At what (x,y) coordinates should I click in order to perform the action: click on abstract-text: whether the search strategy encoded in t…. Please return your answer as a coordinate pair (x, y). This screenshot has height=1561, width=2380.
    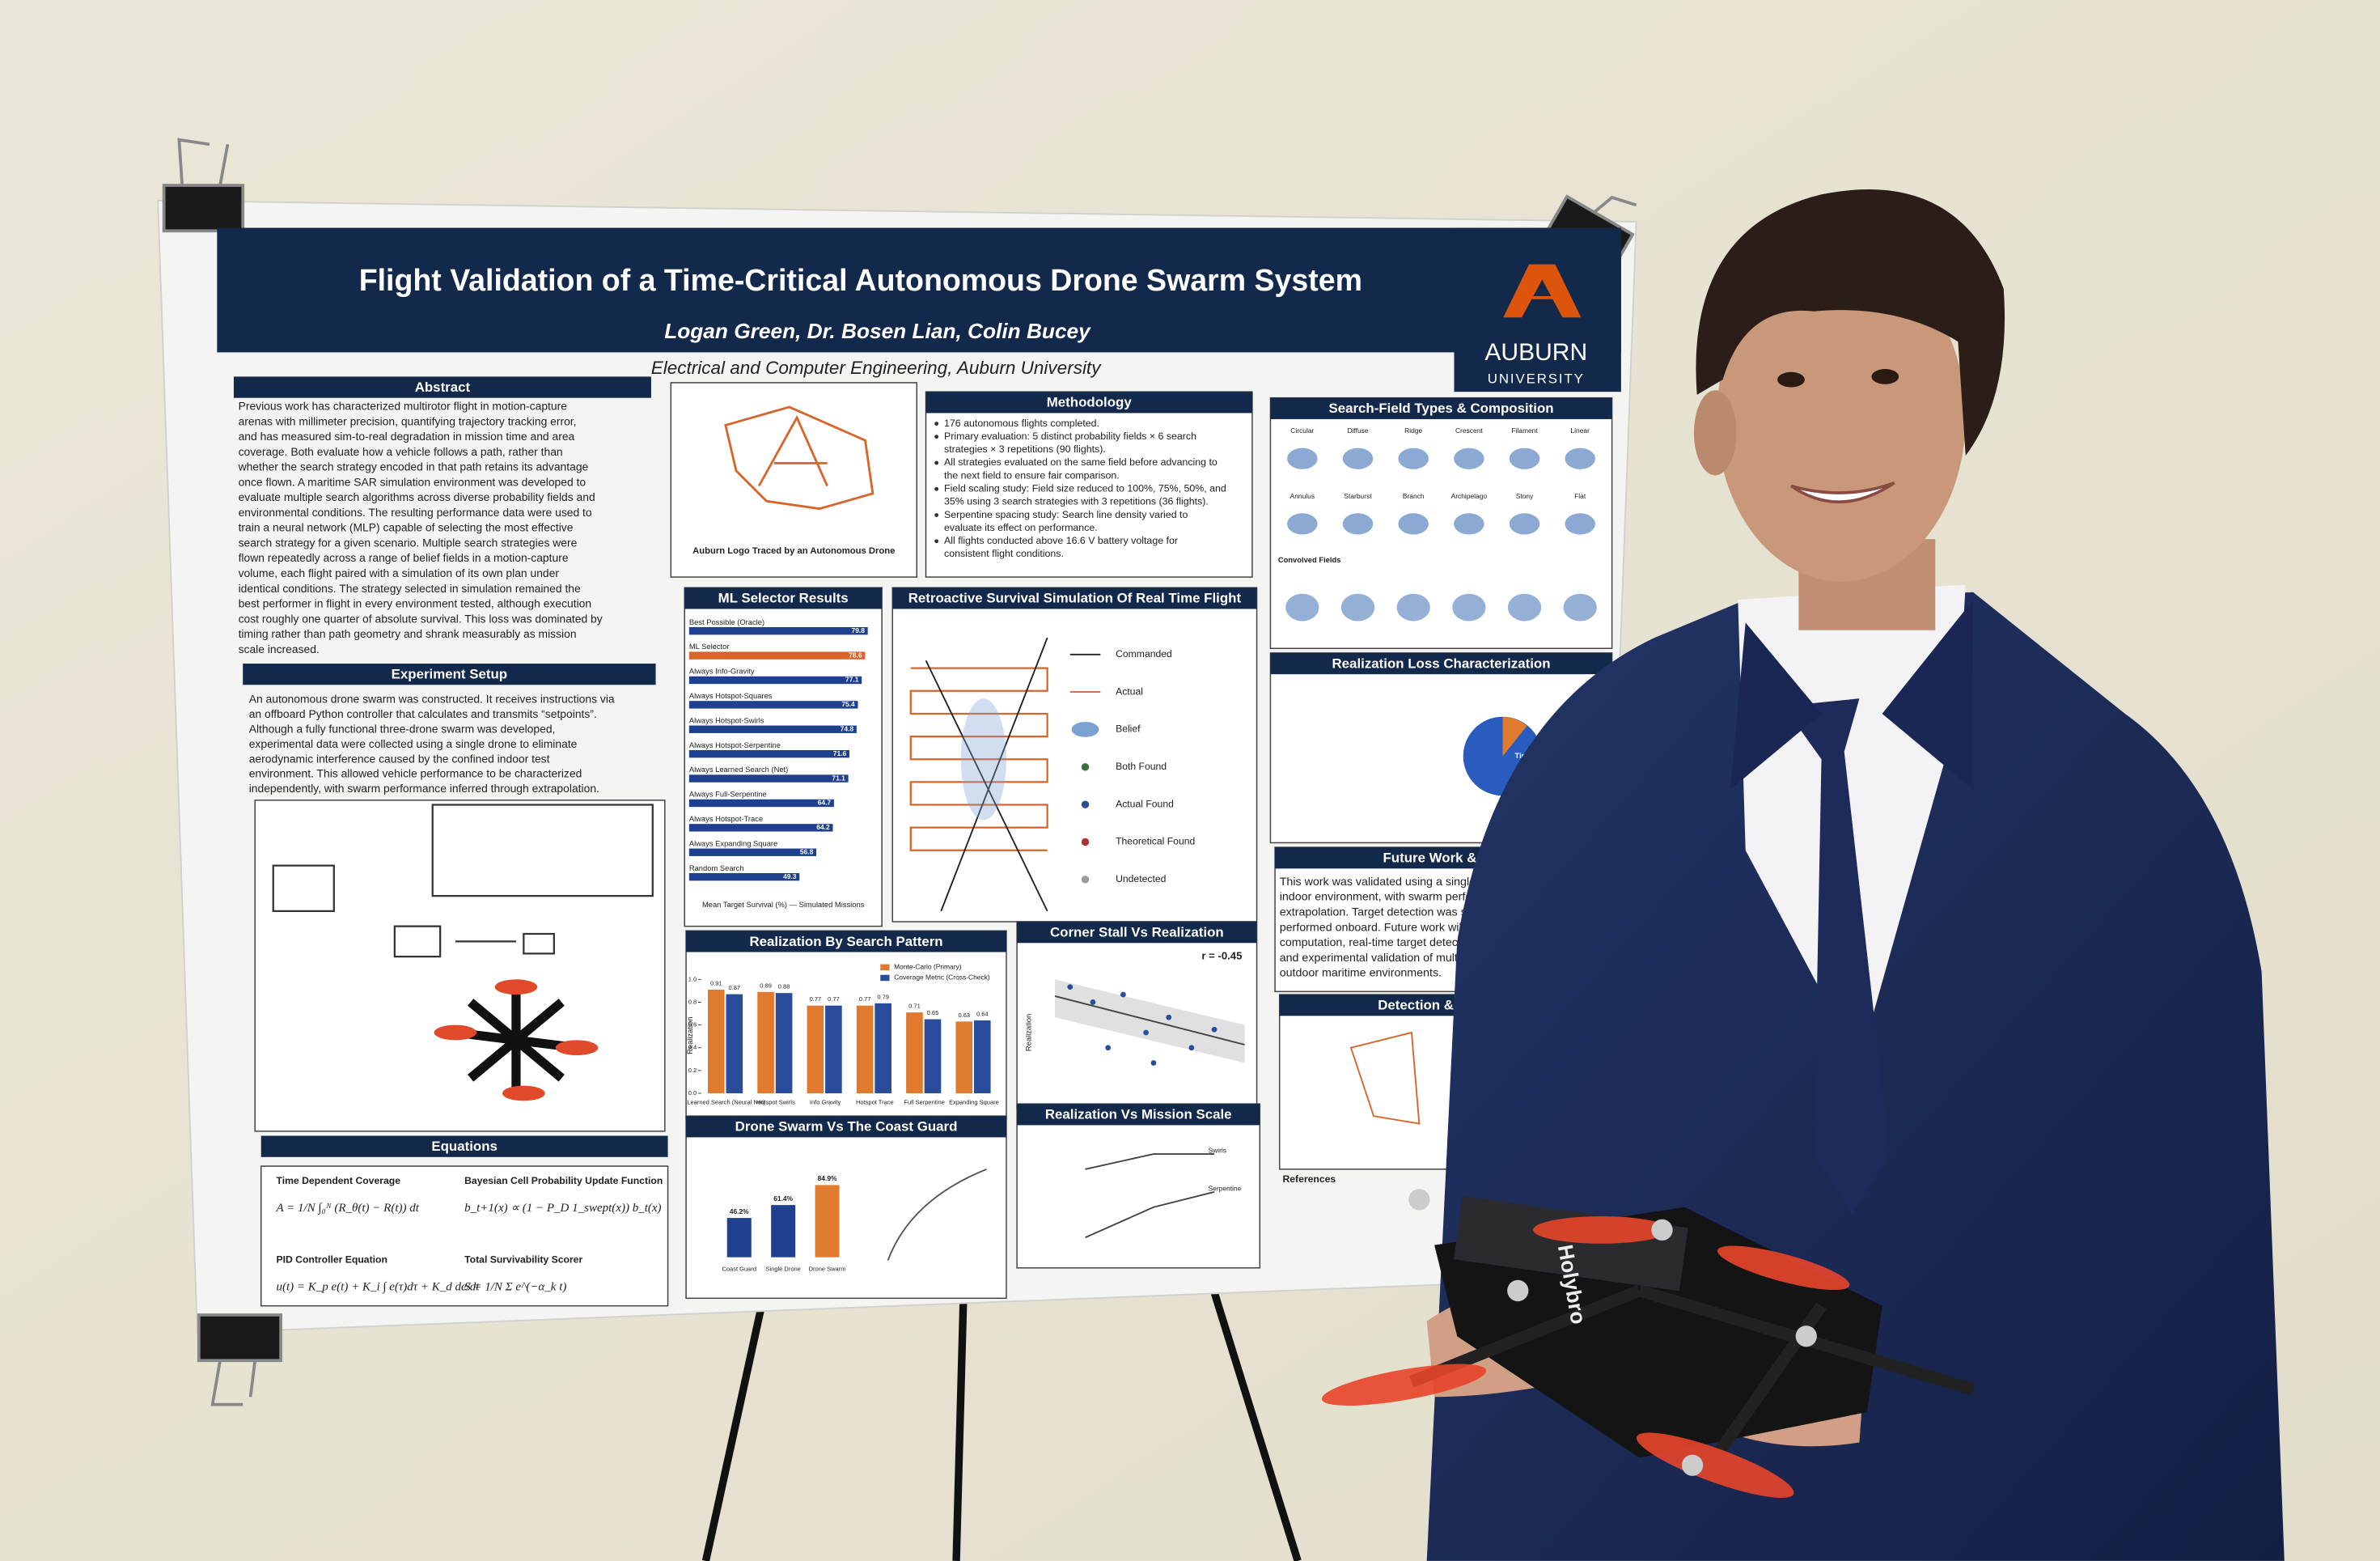
    Looking at the image, I should click on (413, 467).